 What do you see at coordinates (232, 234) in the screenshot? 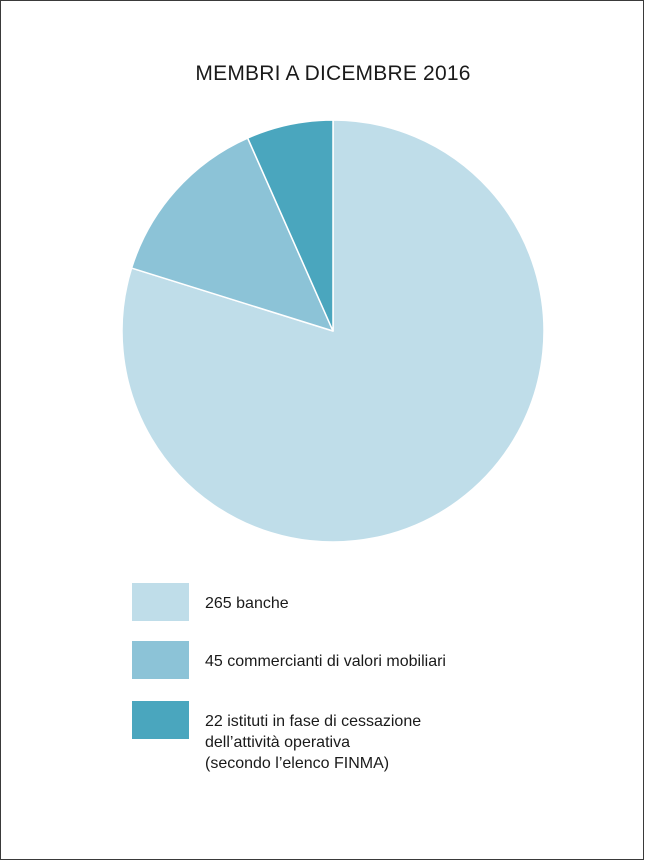
I see `pie-slice-commercianti` at bounding box center [232, 234].